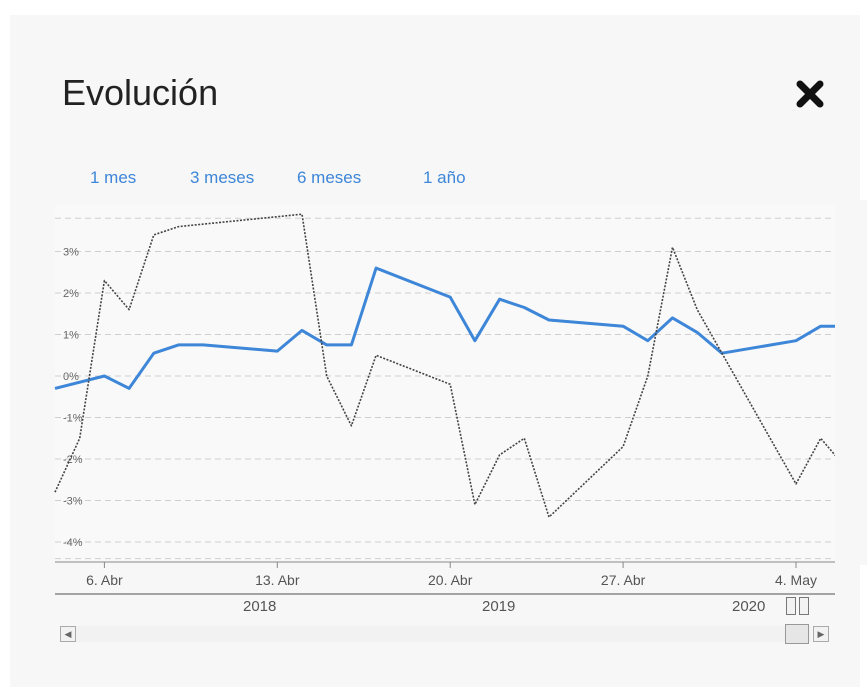 Image resolution: width=867 pixels, height=693 pixels. I want to click on scrollbar-track, so click(443, 634).